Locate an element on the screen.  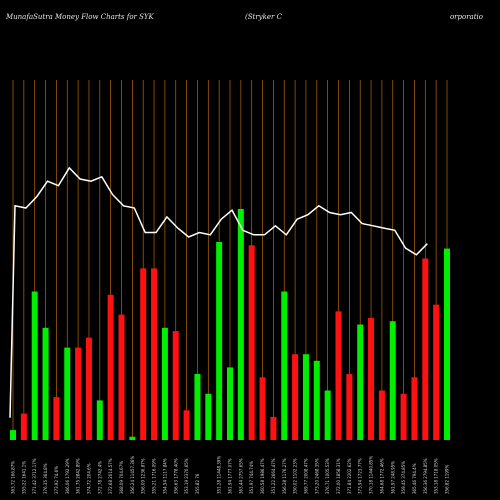
x-tick-label: 353.19 2370.65% is located at coordinates (186, 476).